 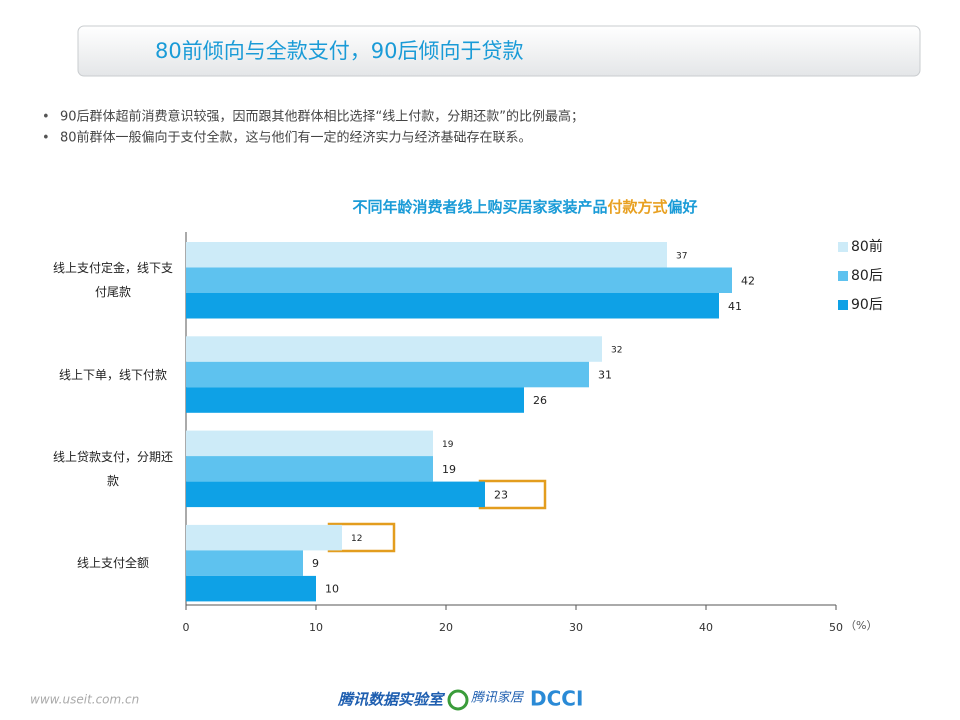 What do you see at coordinates (836, 627) in the screenshot?
I see `x-tick-label: 50` at bounding box center [836, 627].